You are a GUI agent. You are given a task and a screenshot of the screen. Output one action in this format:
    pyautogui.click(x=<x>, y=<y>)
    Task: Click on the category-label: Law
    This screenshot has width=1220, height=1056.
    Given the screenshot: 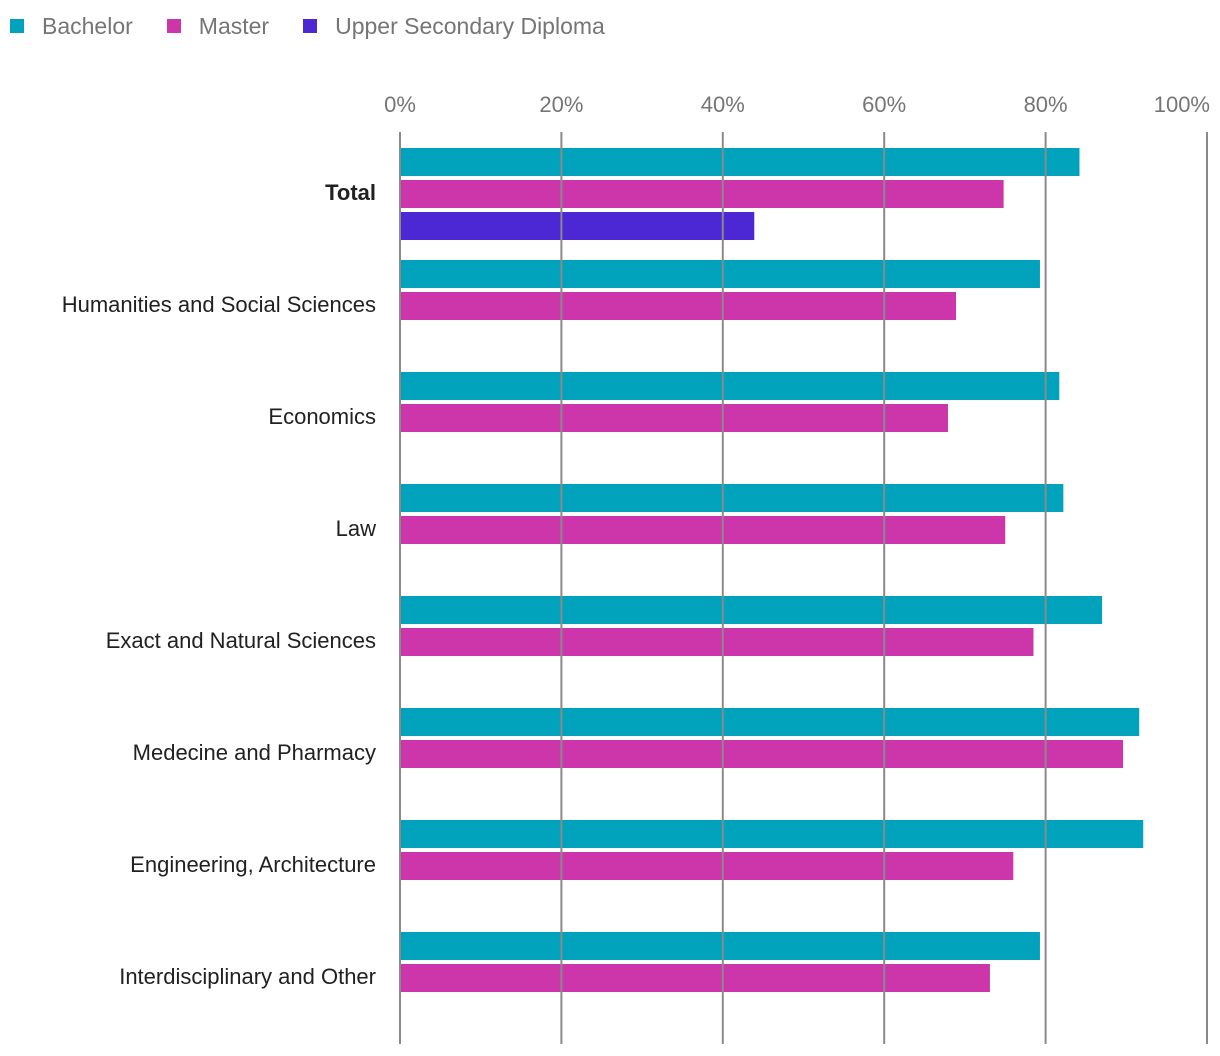 What is the action you would take?
    pyautogui.click(x=356, y=528)
    